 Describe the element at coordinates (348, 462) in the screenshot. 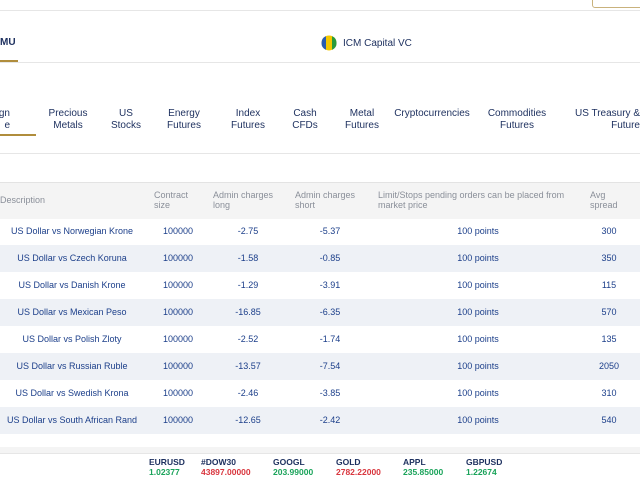

I see `ticker-symbol: GOLD` at that location.